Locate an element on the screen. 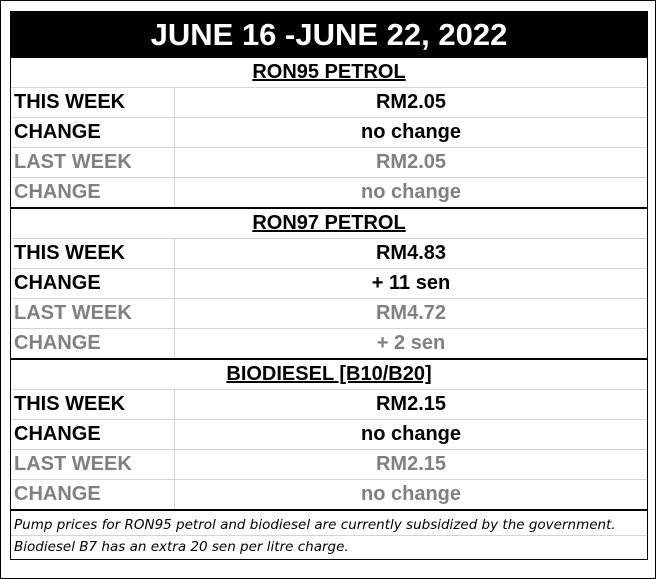  row-value: + 11 sen is located at coordinates (411, 283).